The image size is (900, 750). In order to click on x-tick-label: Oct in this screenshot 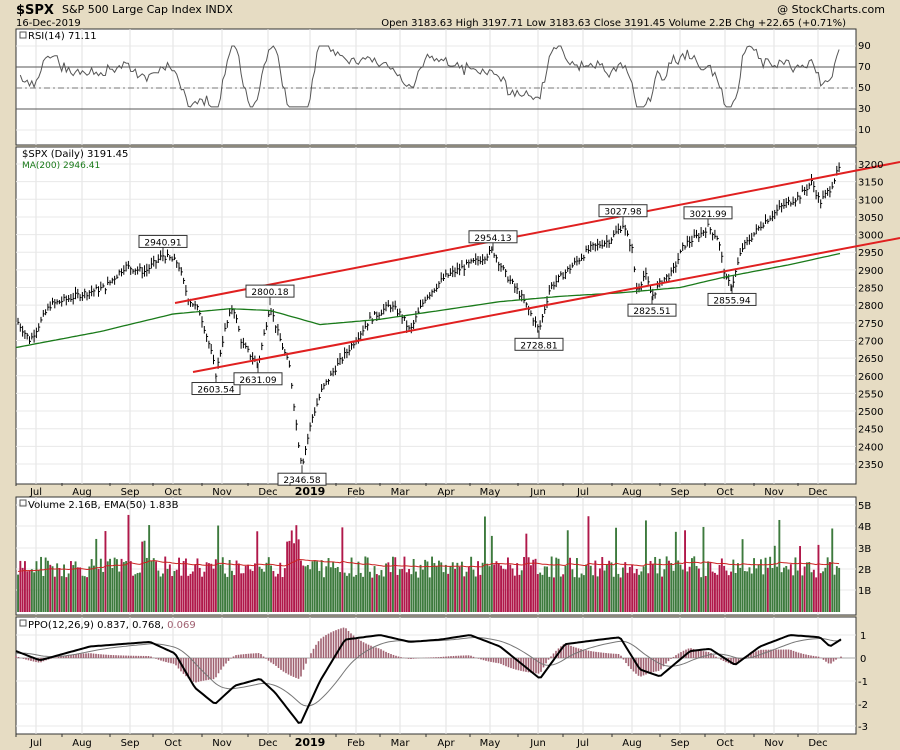, I will do `click(724, 743)`.